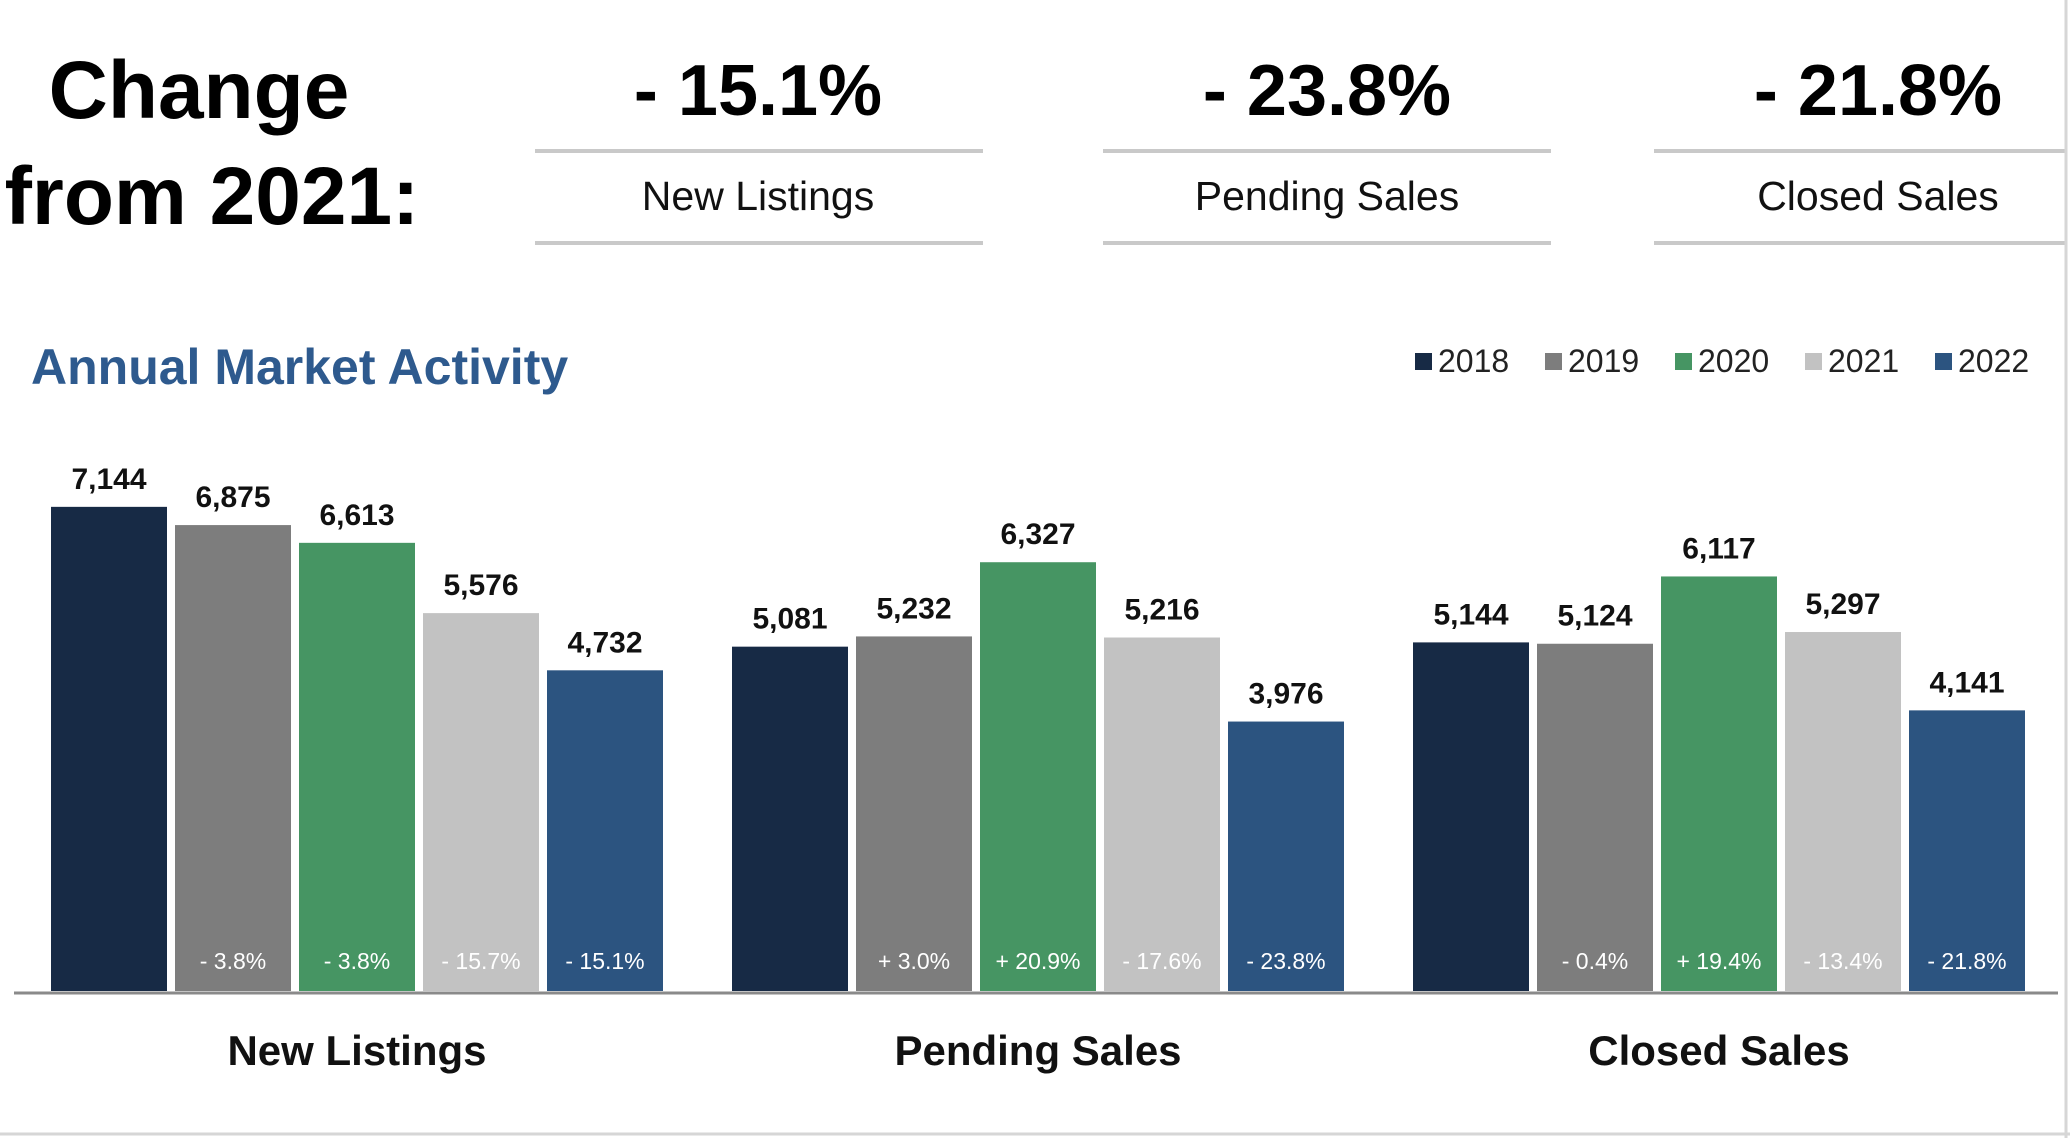  I want to click on category-label-pending-sales: Pending Sales, so click(1037, 1050).